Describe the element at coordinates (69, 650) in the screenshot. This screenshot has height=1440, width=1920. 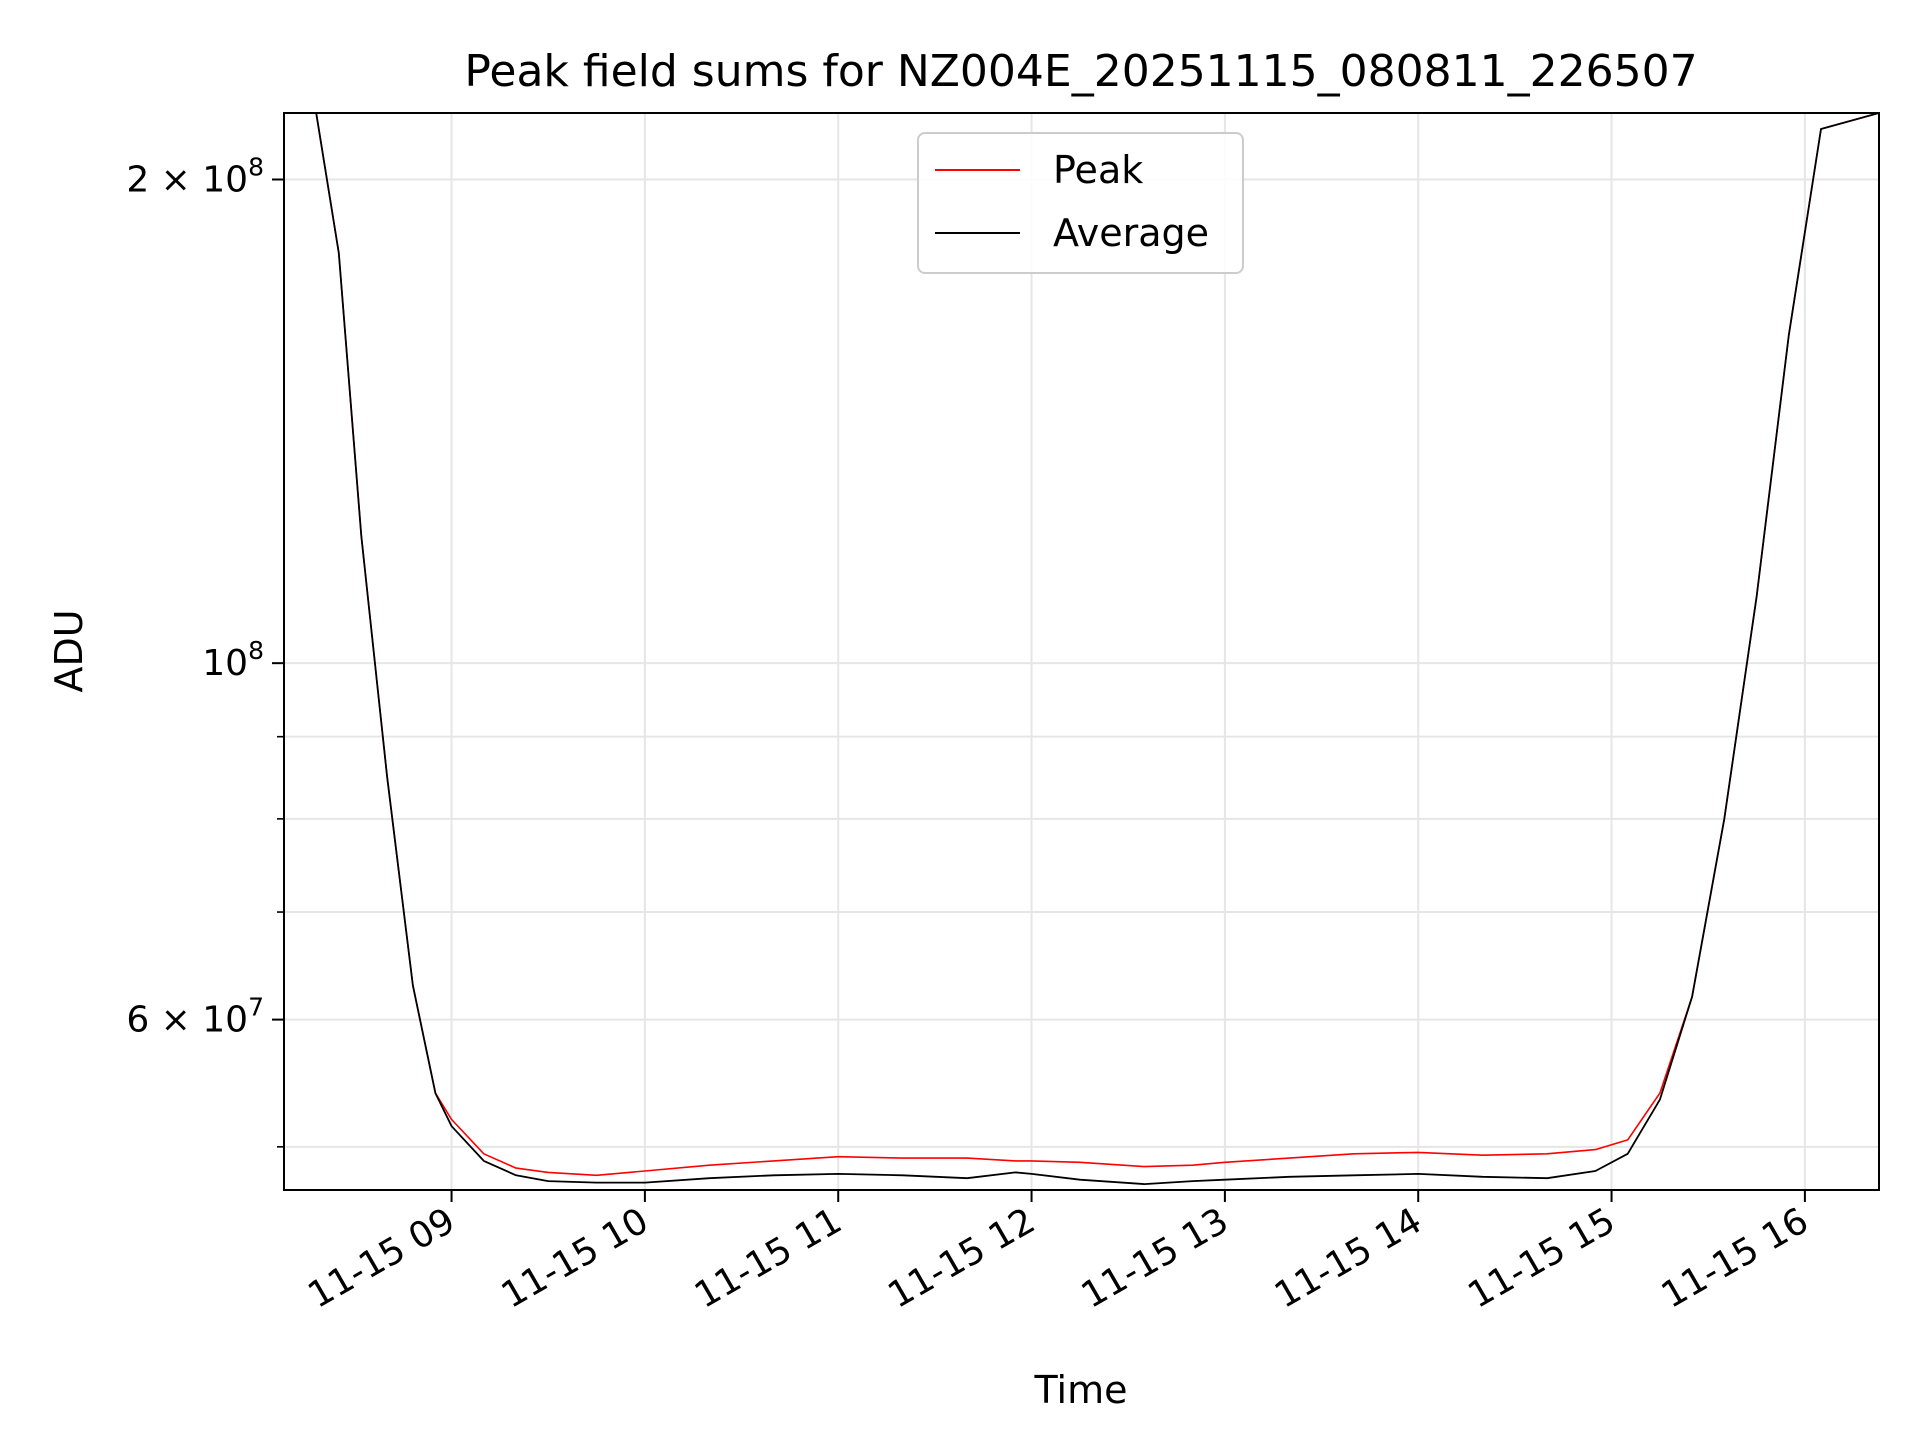
I see `y-axis-label: ADU` at that location.